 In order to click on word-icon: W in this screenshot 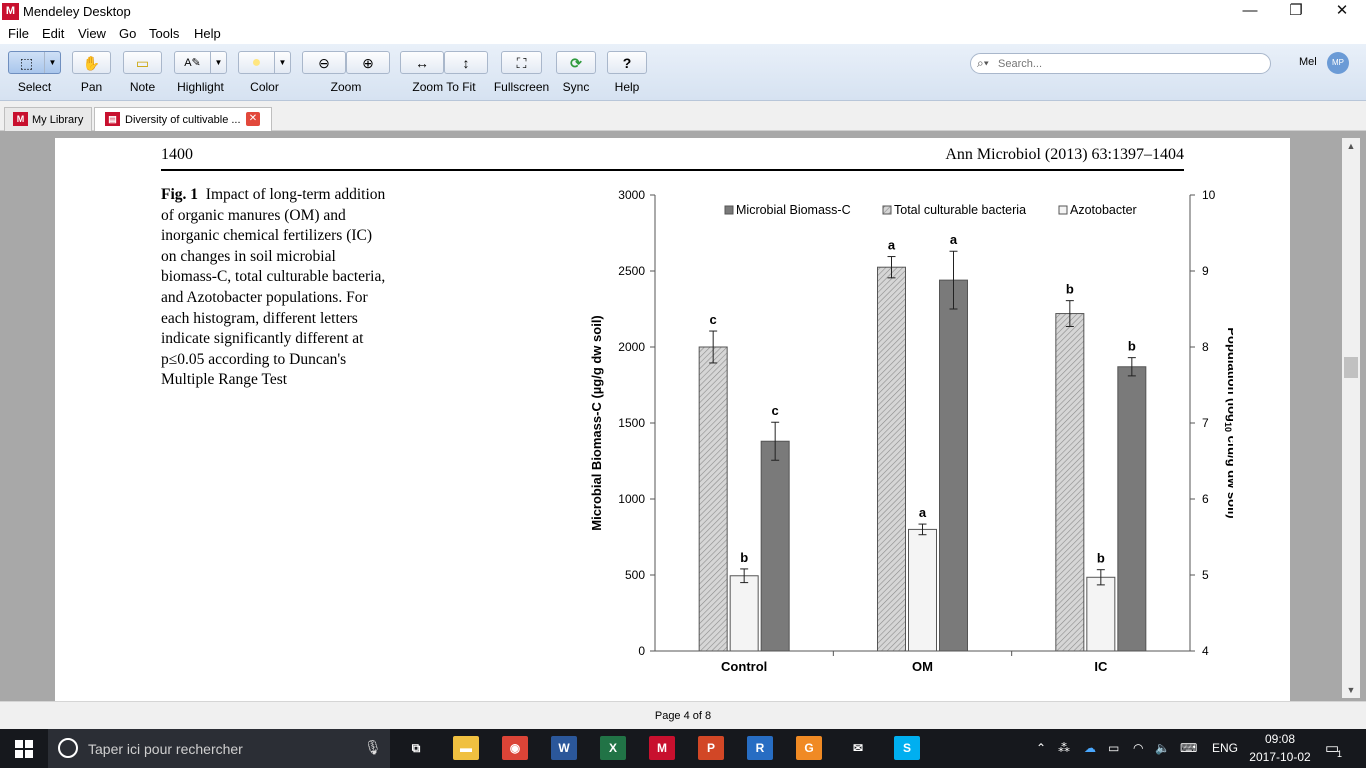, I will do `click(564, 748)`.